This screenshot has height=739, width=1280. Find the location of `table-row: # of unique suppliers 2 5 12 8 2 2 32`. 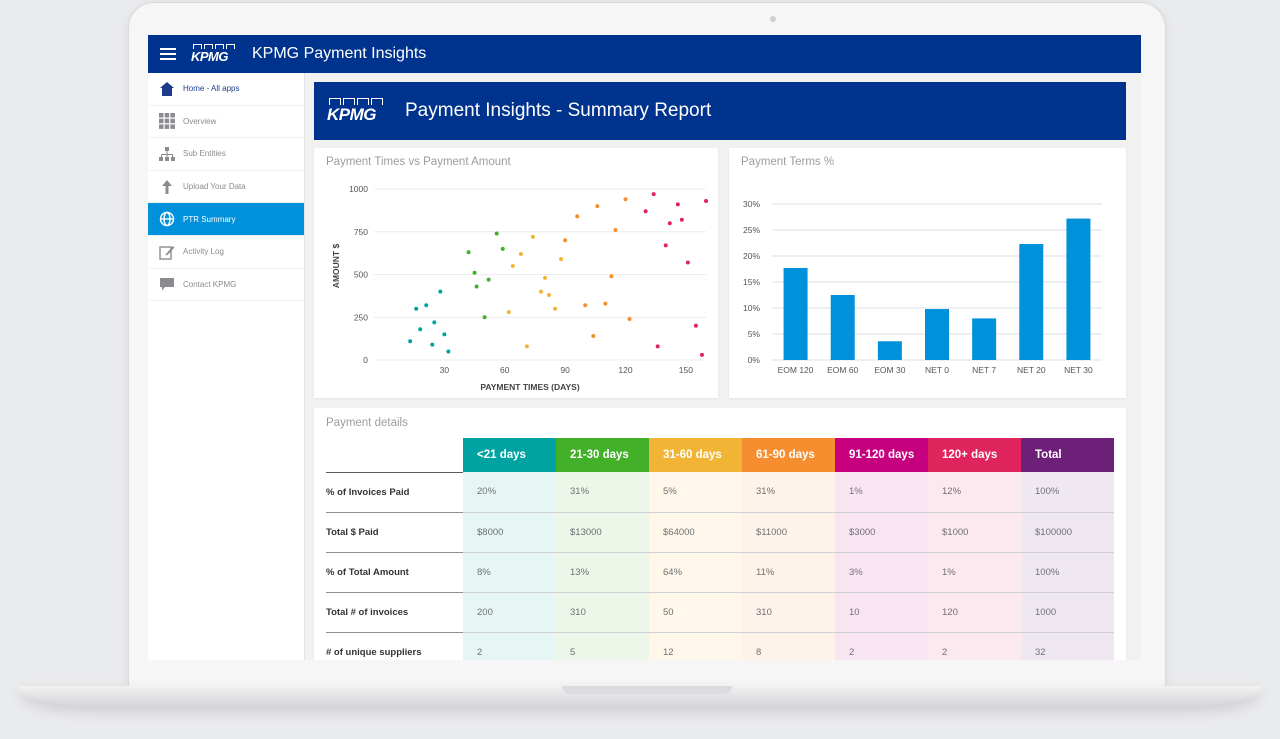

table-row: # of unique suppliers 2 5 12 8 2 2 32 is located at coordinates (720, 646).